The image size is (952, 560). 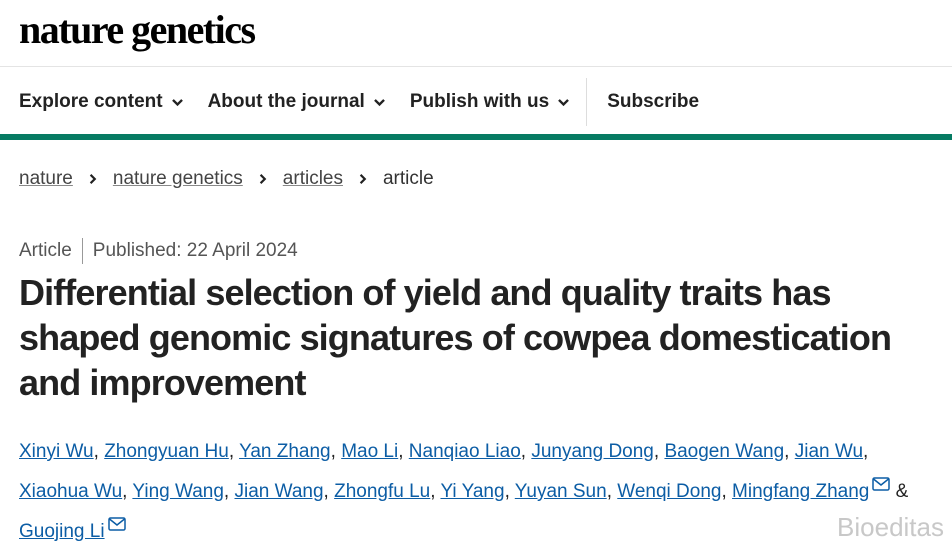 What do you see at coordinates (285, 451) in the screenshot?
I see `author-name: Yan Zhang` at bounding box center [285, 451].